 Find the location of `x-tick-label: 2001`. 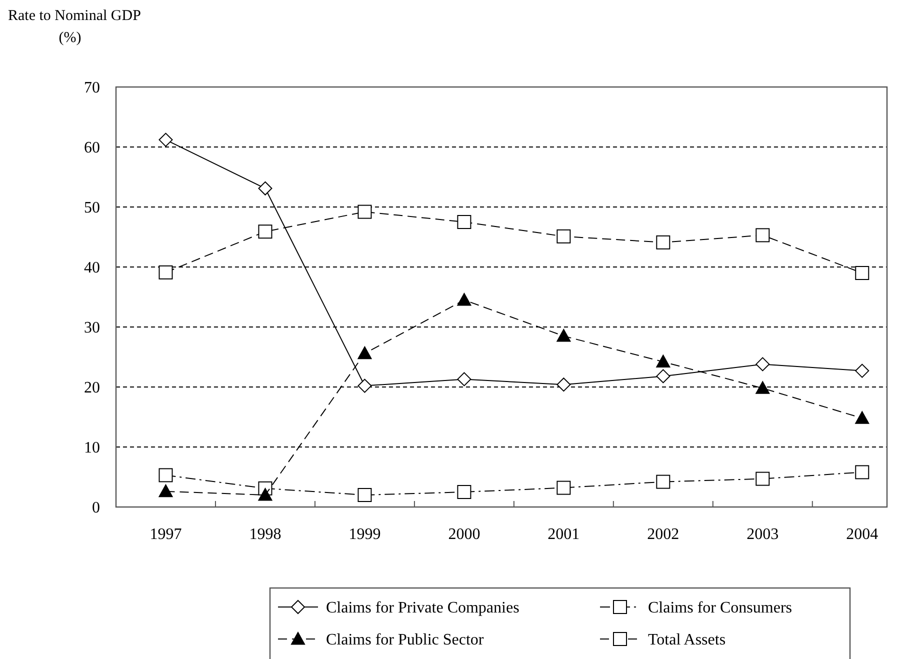

x-tick-label: 2001 is located at coordinates (564, 534).